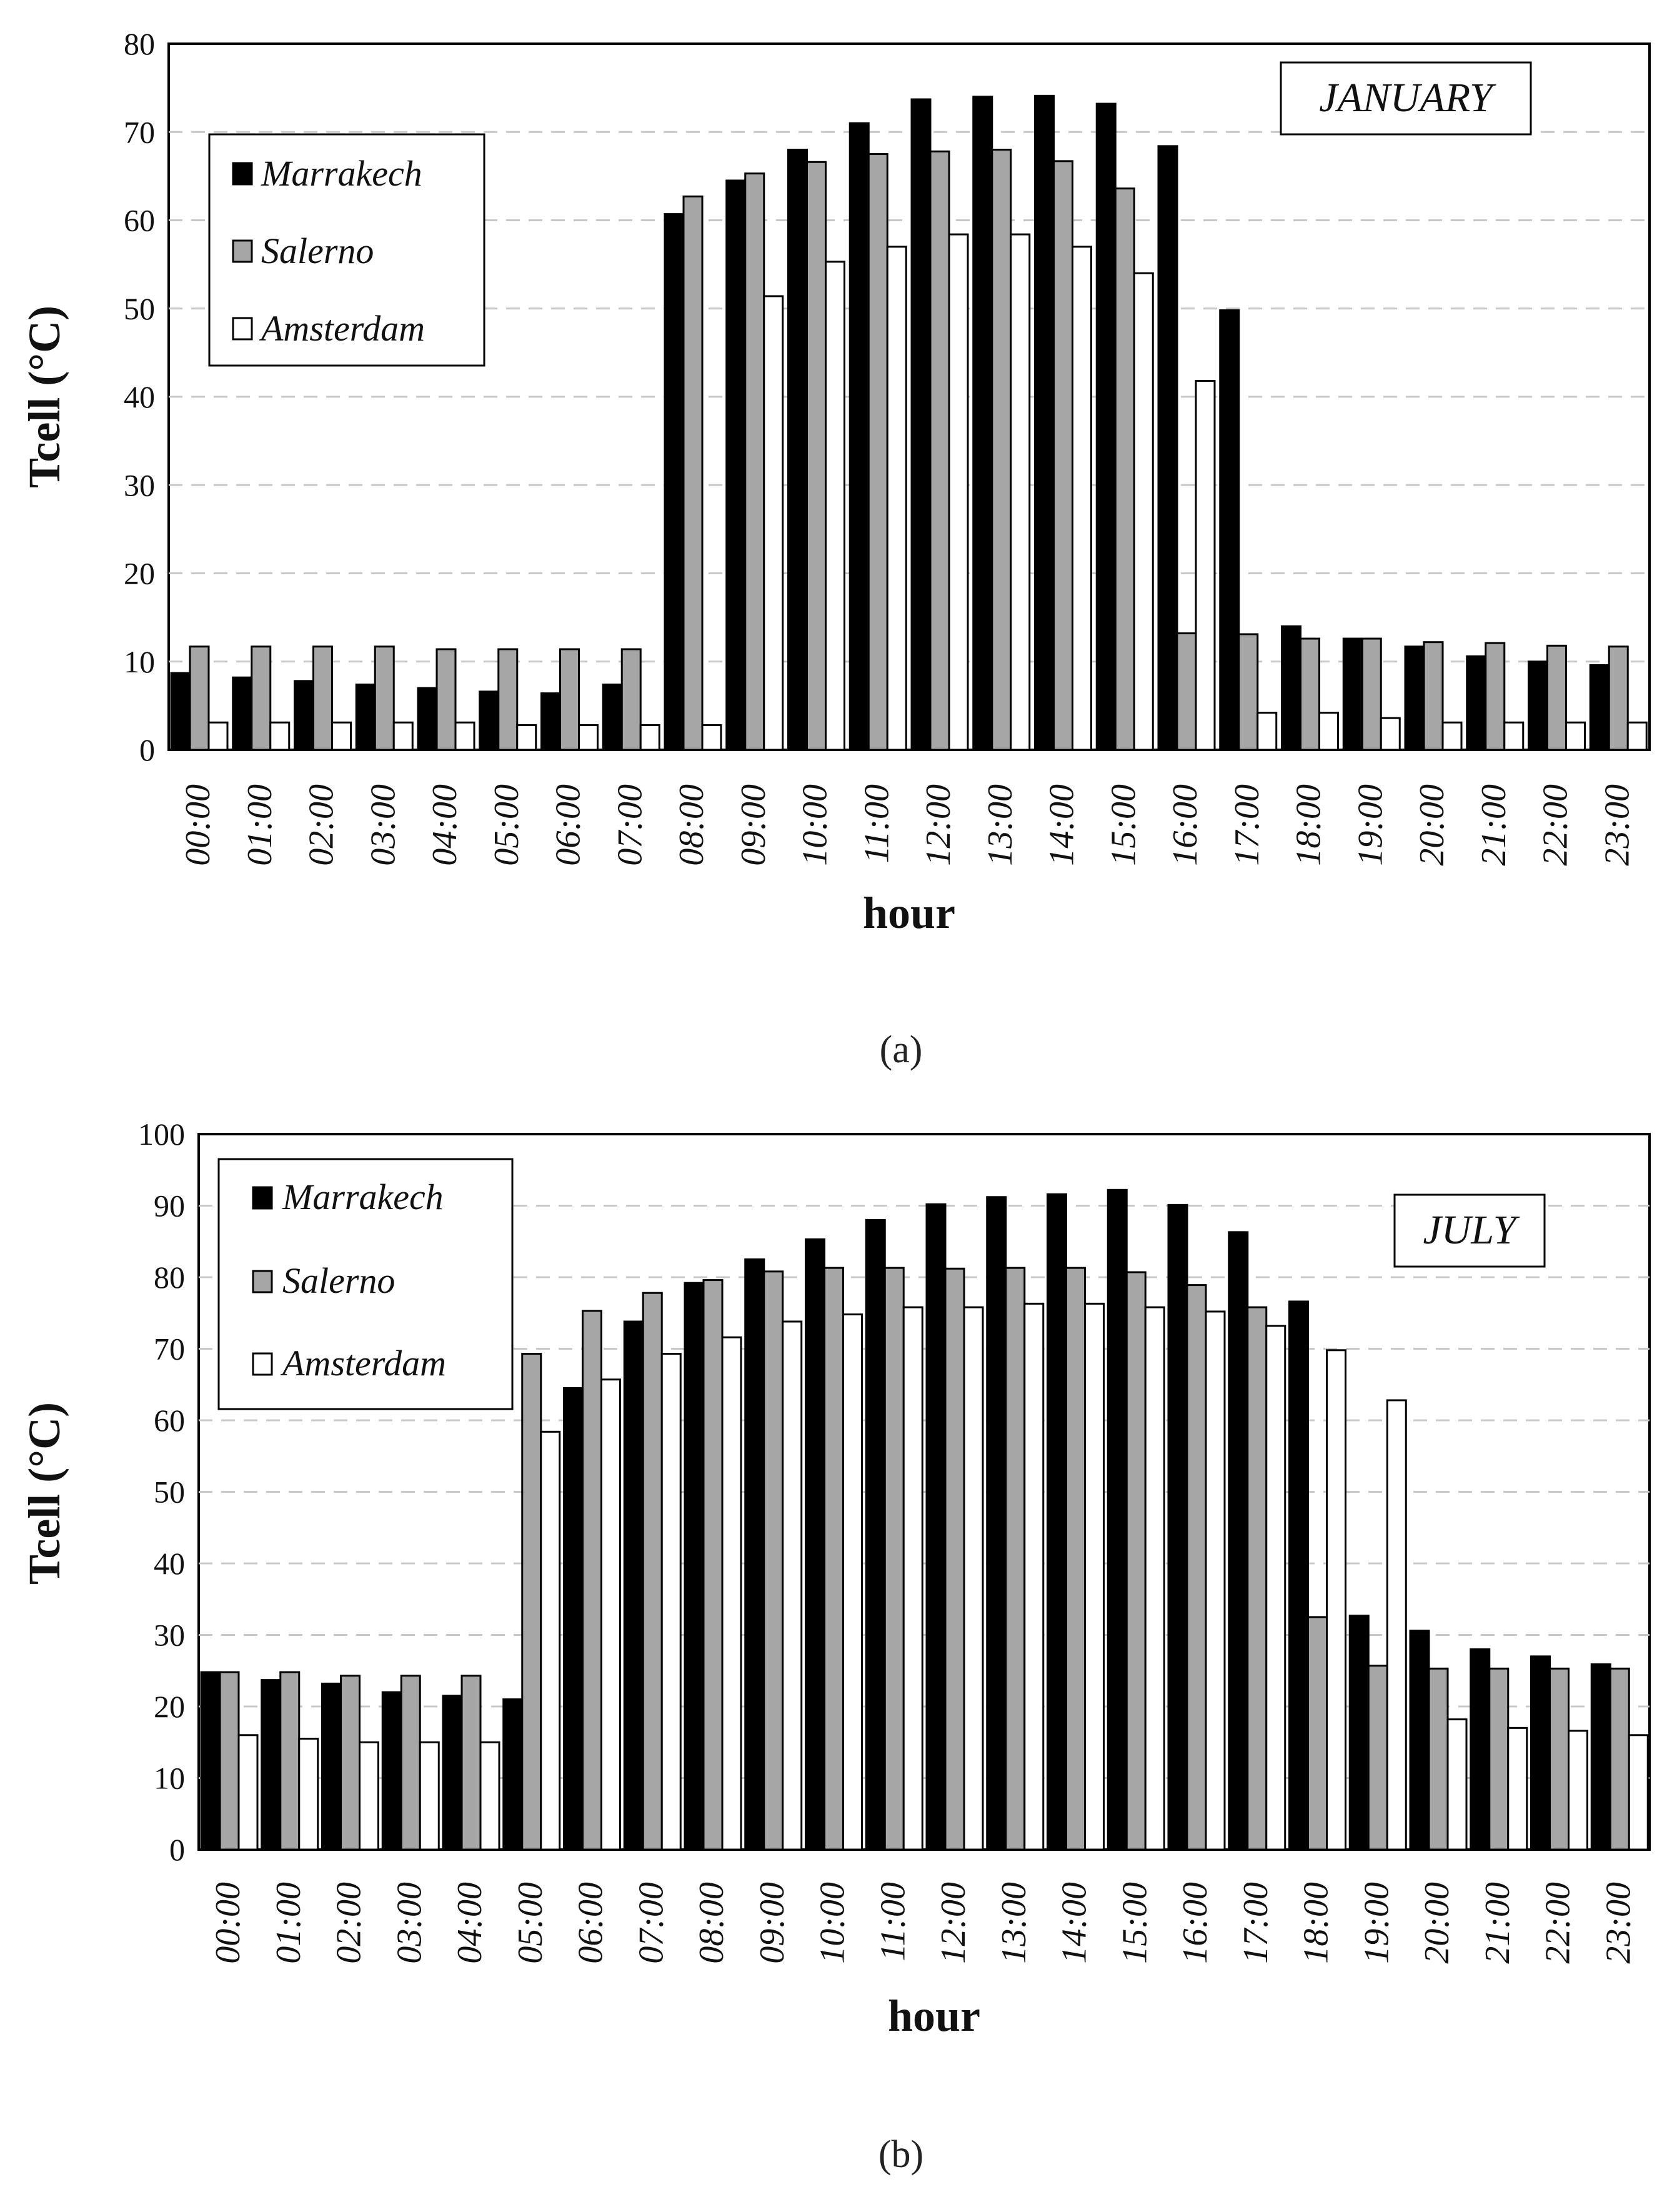 Image resolution: width=1677 pixels, height=2212 pixels. Describe the element at coordinates (772, 1923) in the screenshot. I see `x-tick-label: 09:00` at that location.